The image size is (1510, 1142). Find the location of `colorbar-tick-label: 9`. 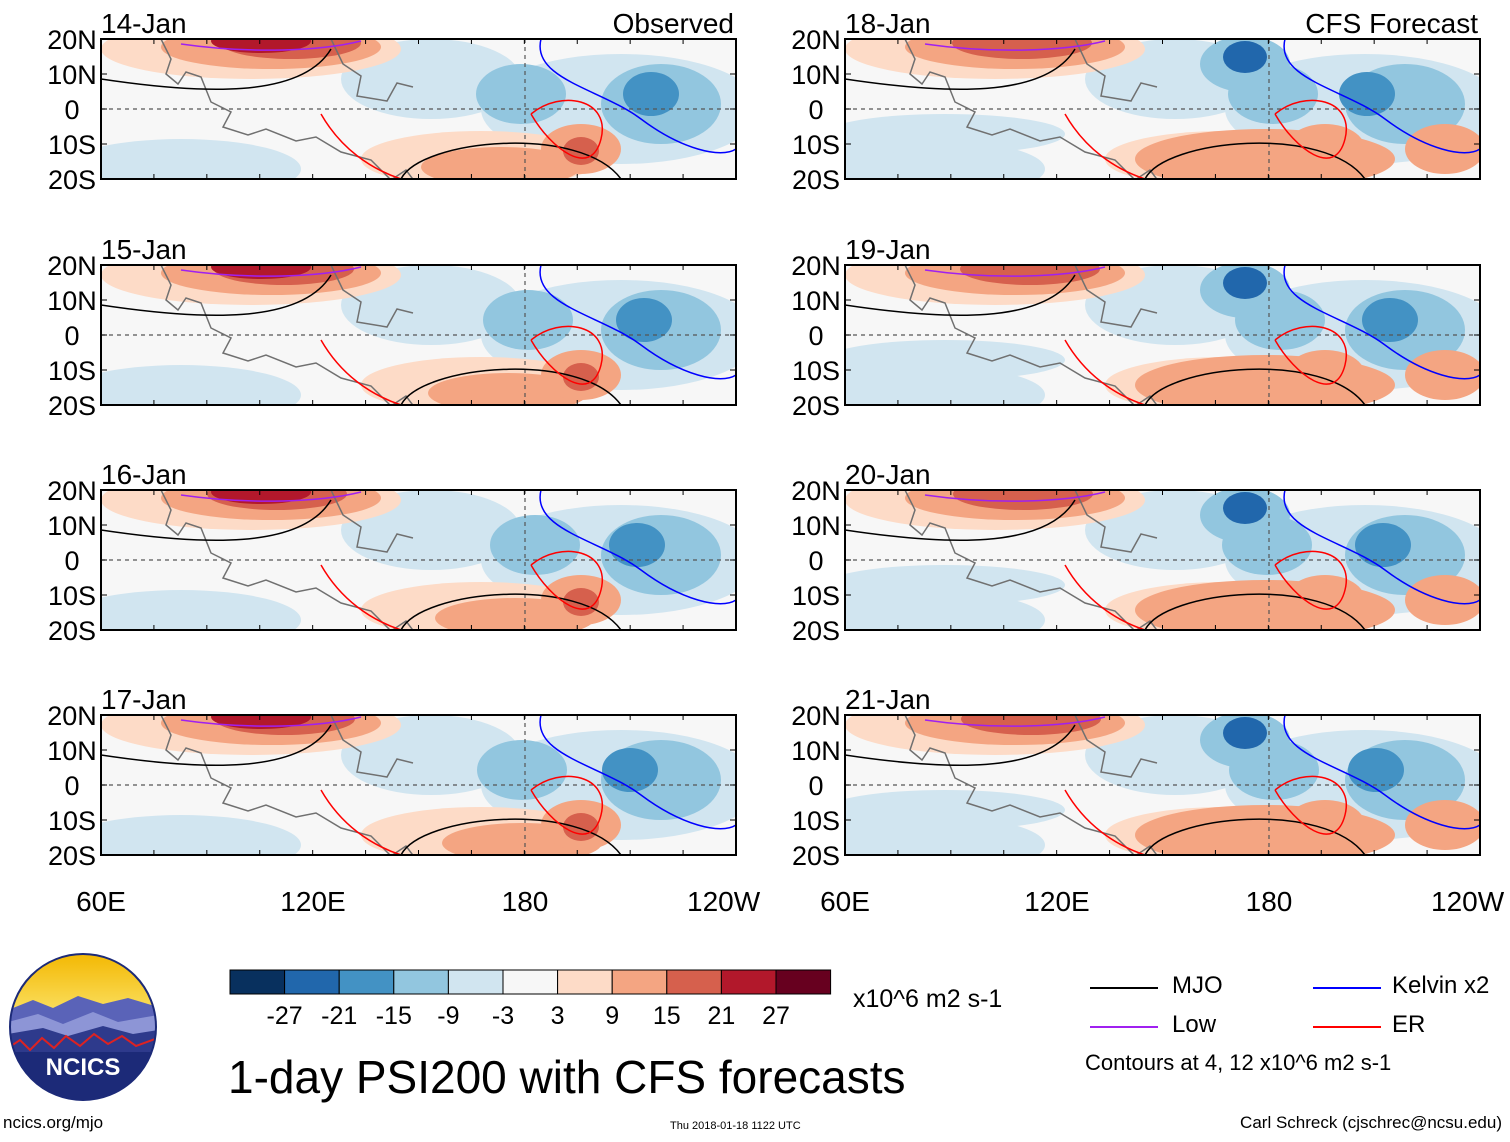

colorbar-tick-label: 9 is located at coordinates (612, 1016).